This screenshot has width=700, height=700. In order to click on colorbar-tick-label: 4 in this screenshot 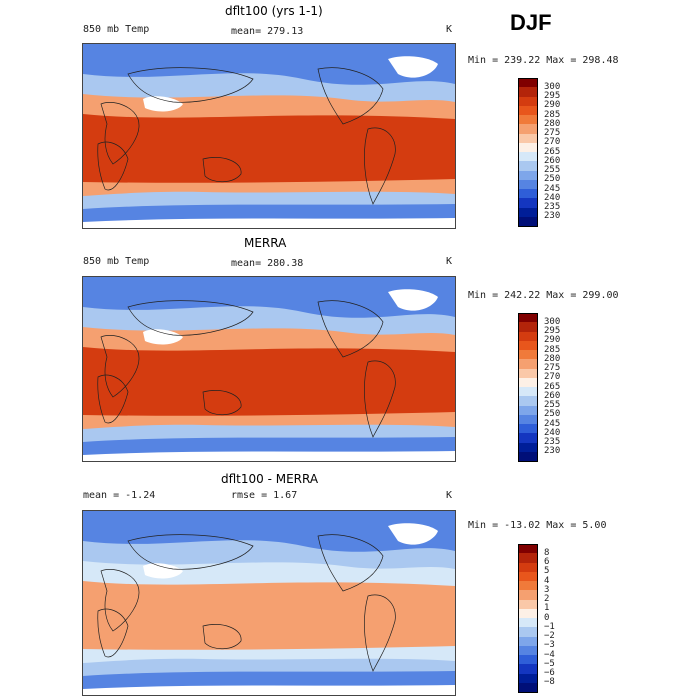, I will do `click(547, 580)`.